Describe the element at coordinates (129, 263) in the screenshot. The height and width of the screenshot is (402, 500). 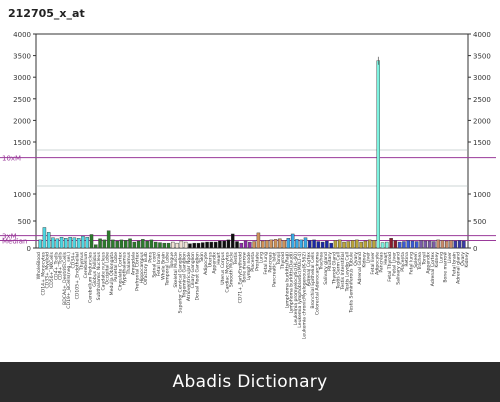
I see `x-tick-label: Thalamus` at that location.